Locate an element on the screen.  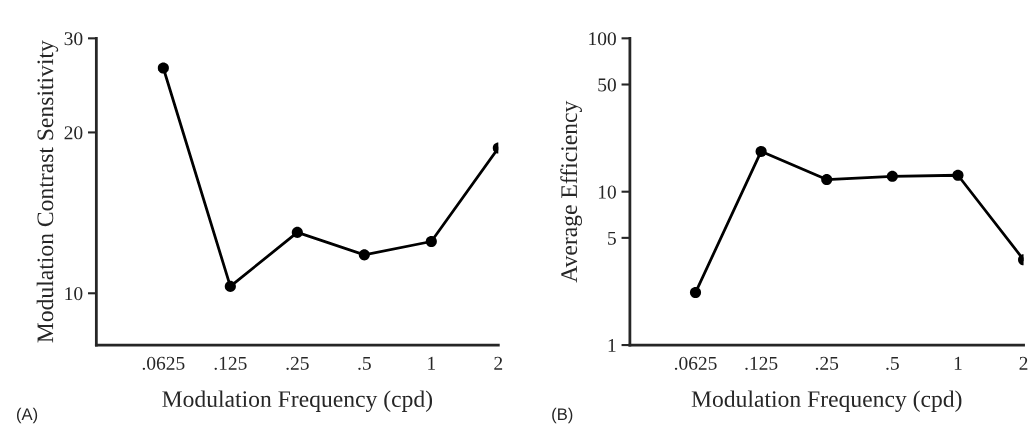
text: (A) is located at coordinates (27, 415).